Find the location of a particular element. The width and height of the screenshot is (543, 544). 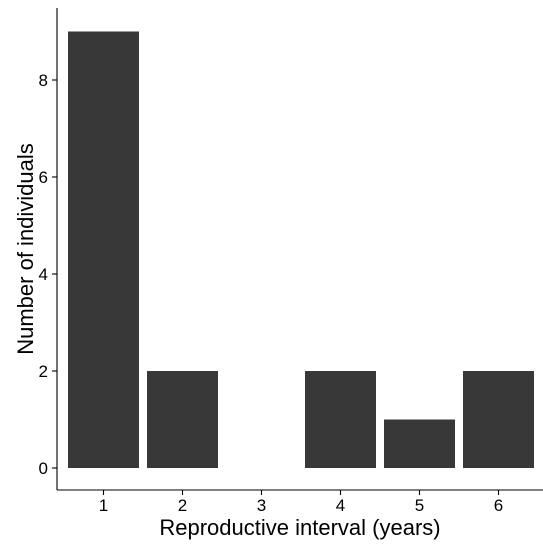

x-tick-label-2: 2 is located at coordinates (182, 505).